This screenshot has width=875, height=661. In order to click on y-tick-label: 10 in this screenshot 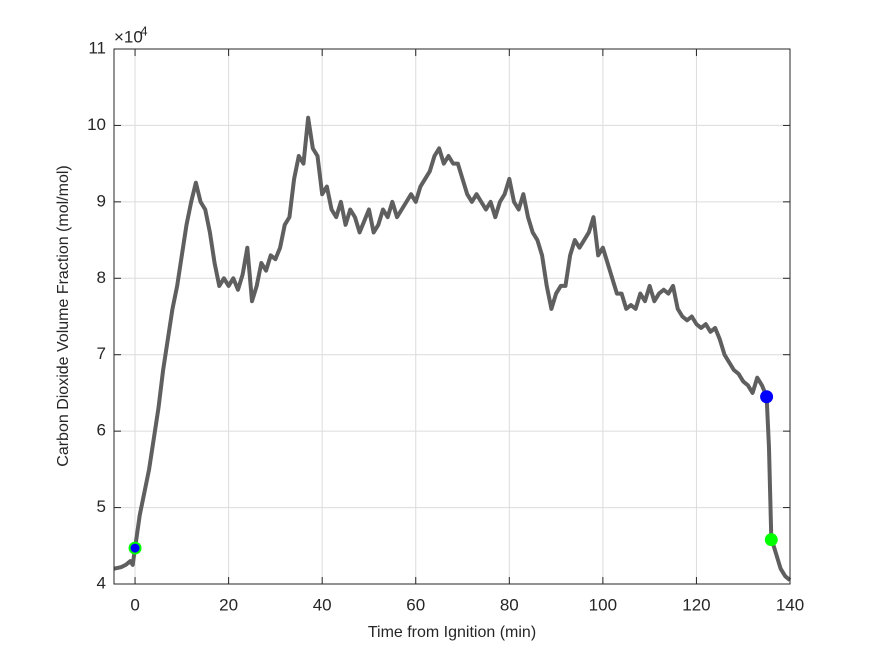, I will do `click(96, 124)`.